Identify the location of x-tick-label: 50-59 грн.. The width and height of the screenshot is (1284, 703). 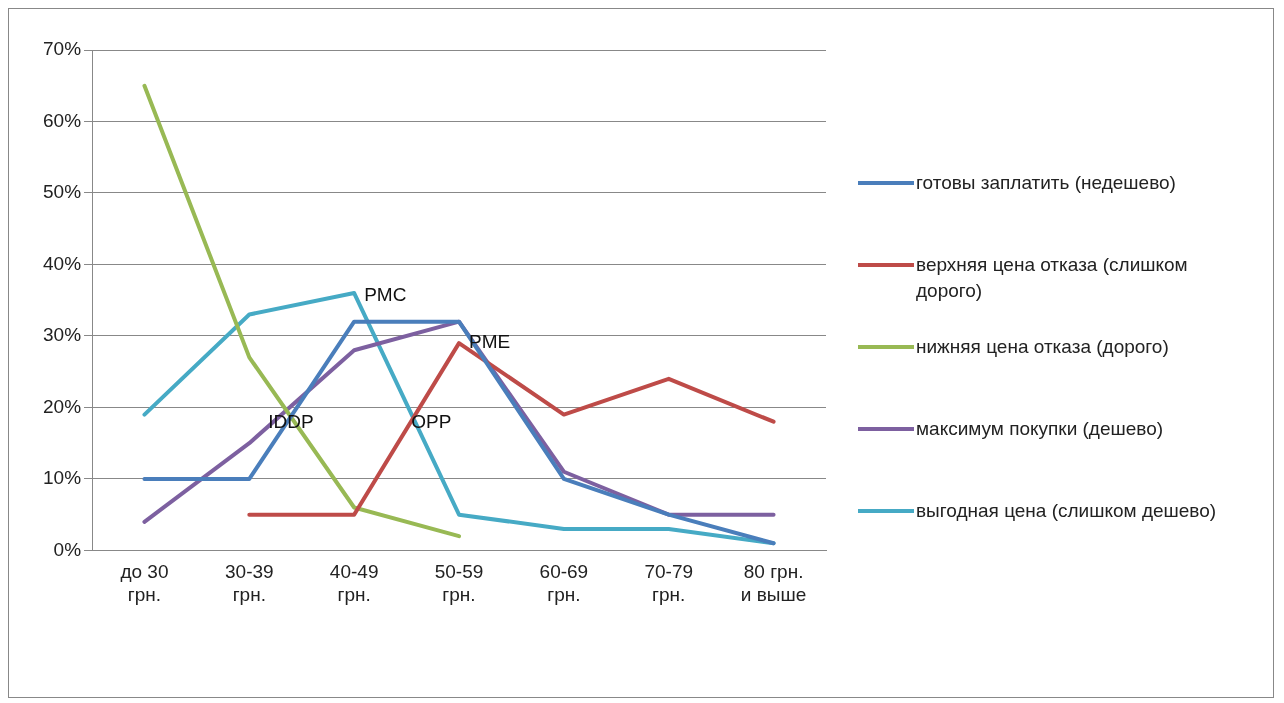
(459, 583).